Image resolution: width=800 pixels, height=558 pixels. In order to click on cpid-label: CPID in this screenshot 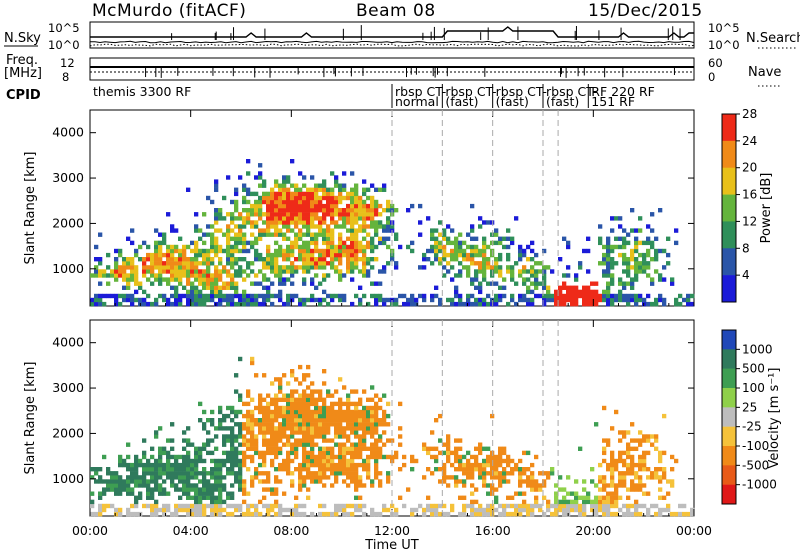, I will do `click(23, 95)`.